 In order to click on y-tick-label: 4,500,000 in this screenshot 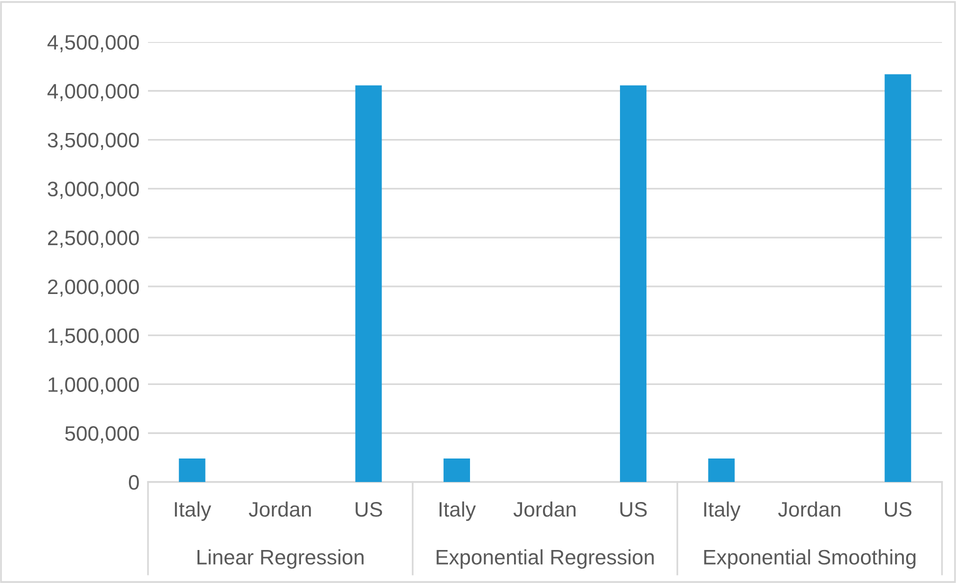, I will do `click(93, 43)`.